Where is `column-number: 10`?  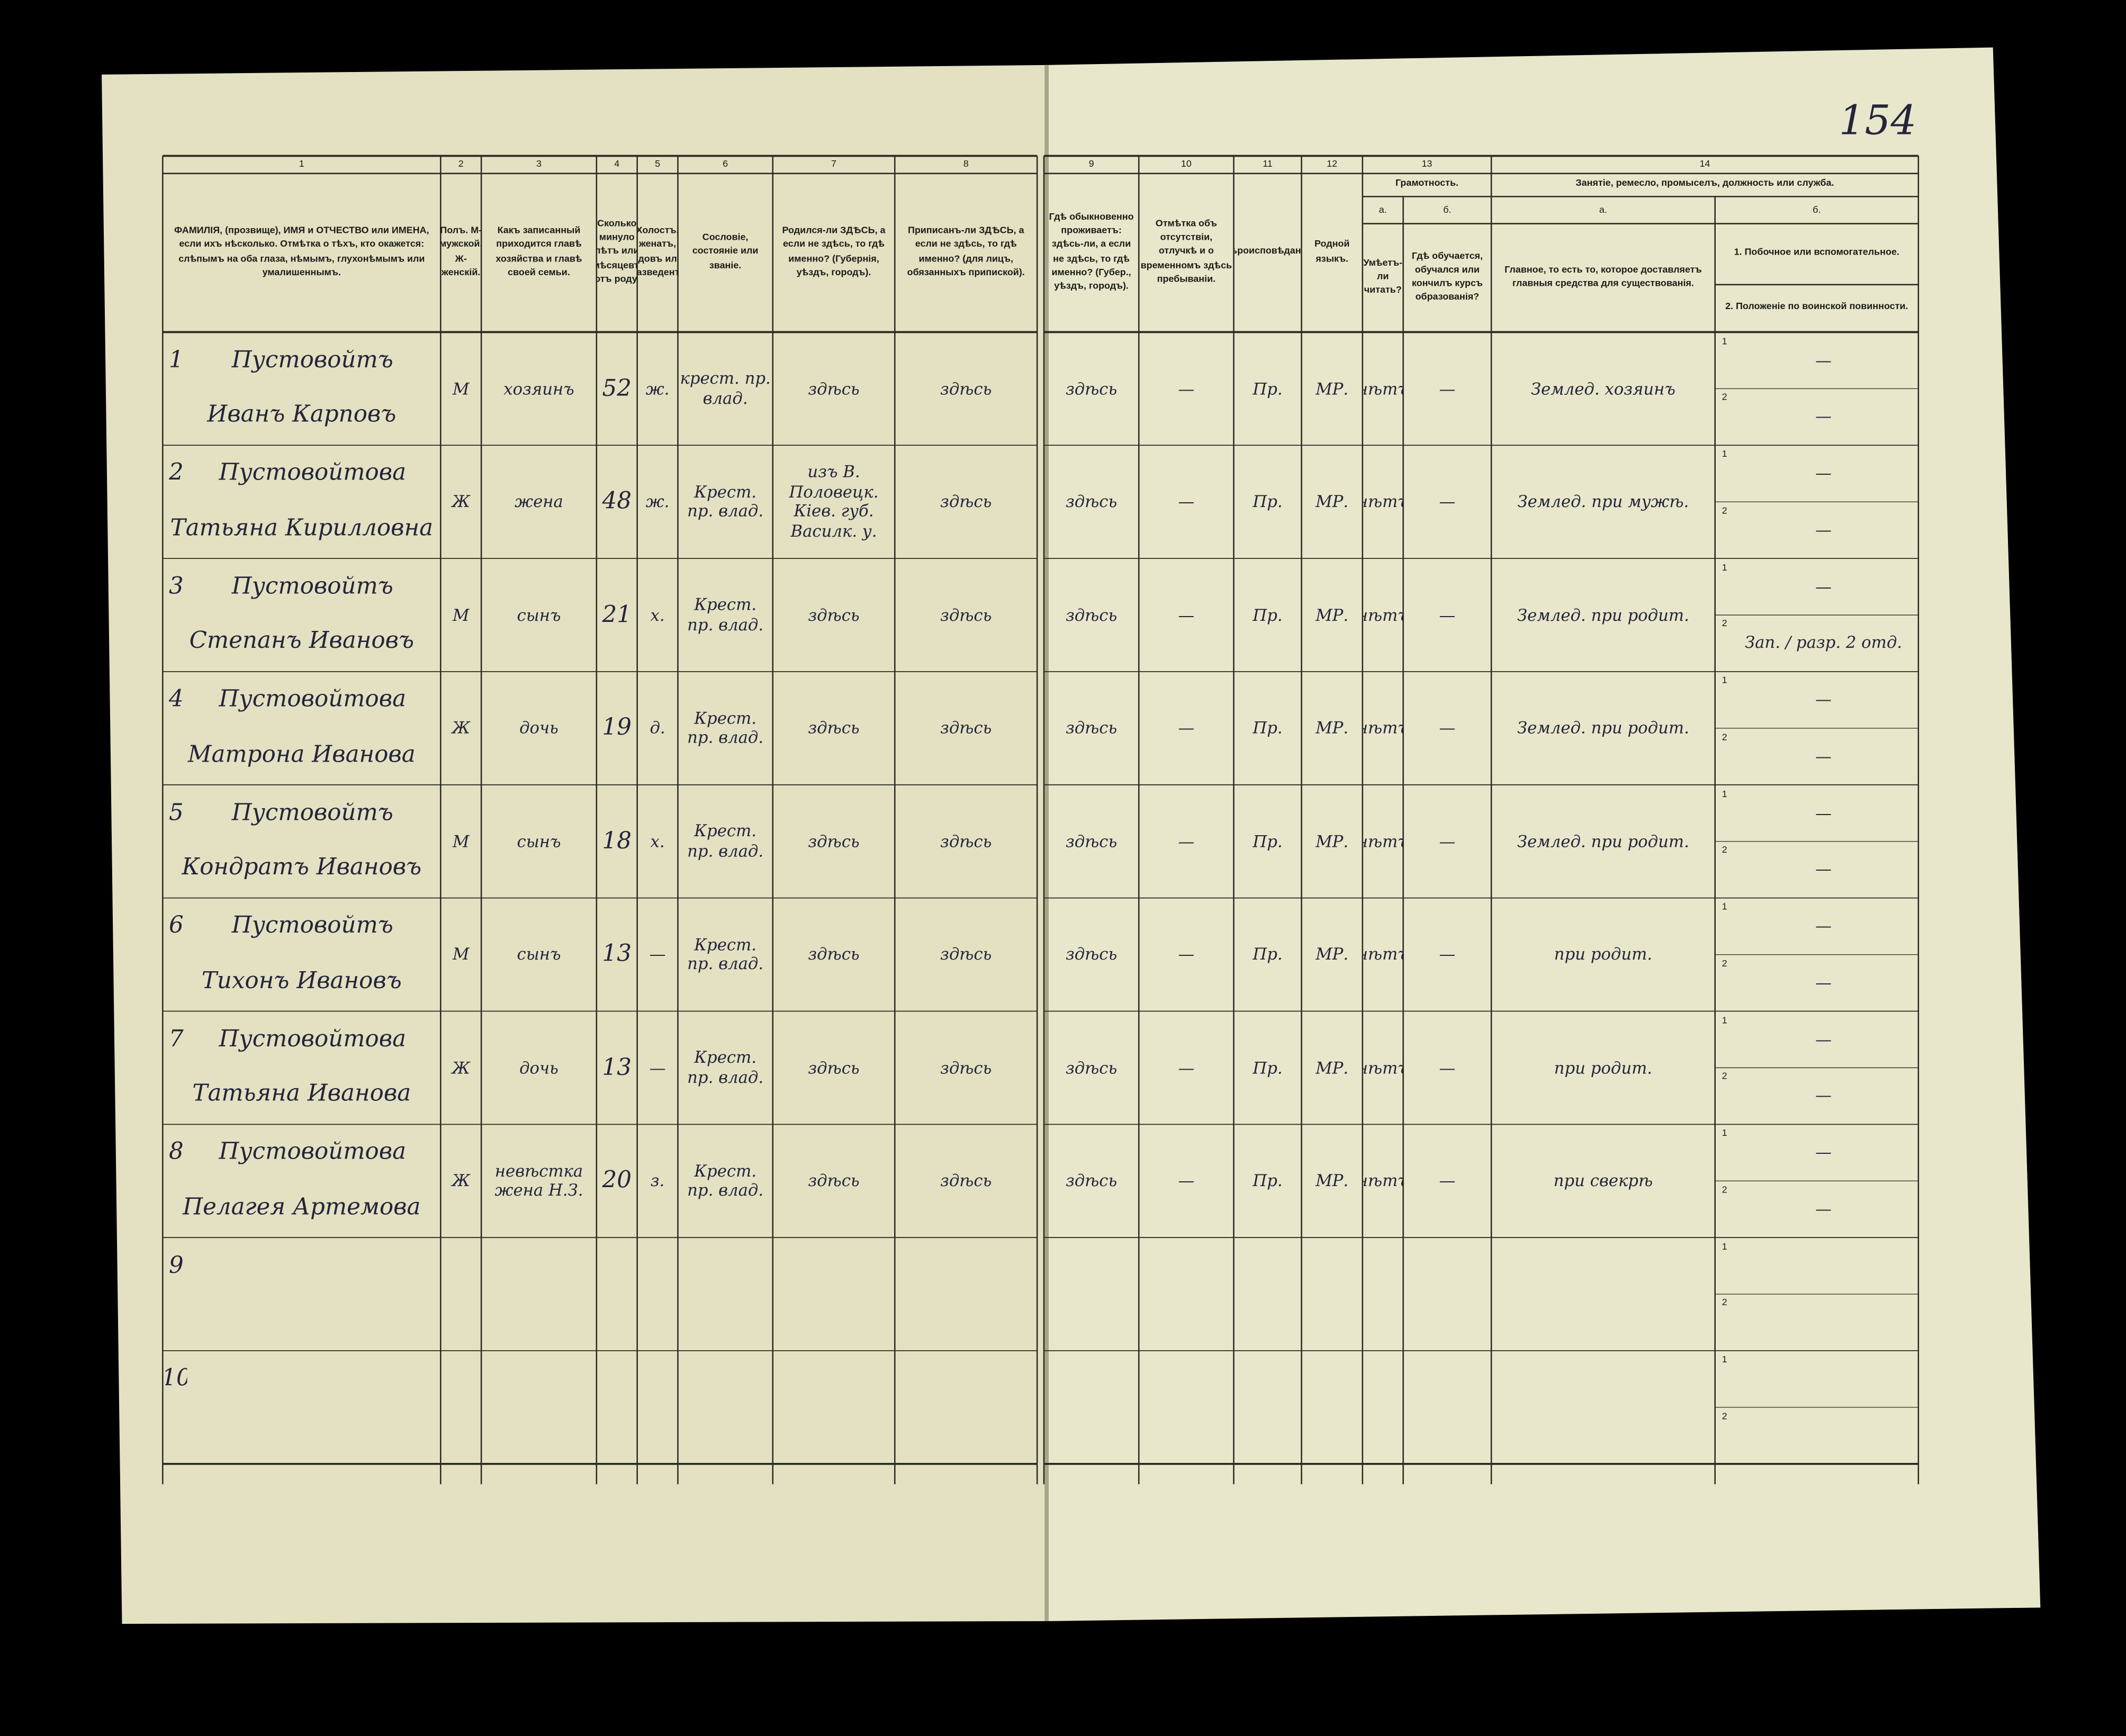 column-number: 10 is located at coordinates (1186, 165).